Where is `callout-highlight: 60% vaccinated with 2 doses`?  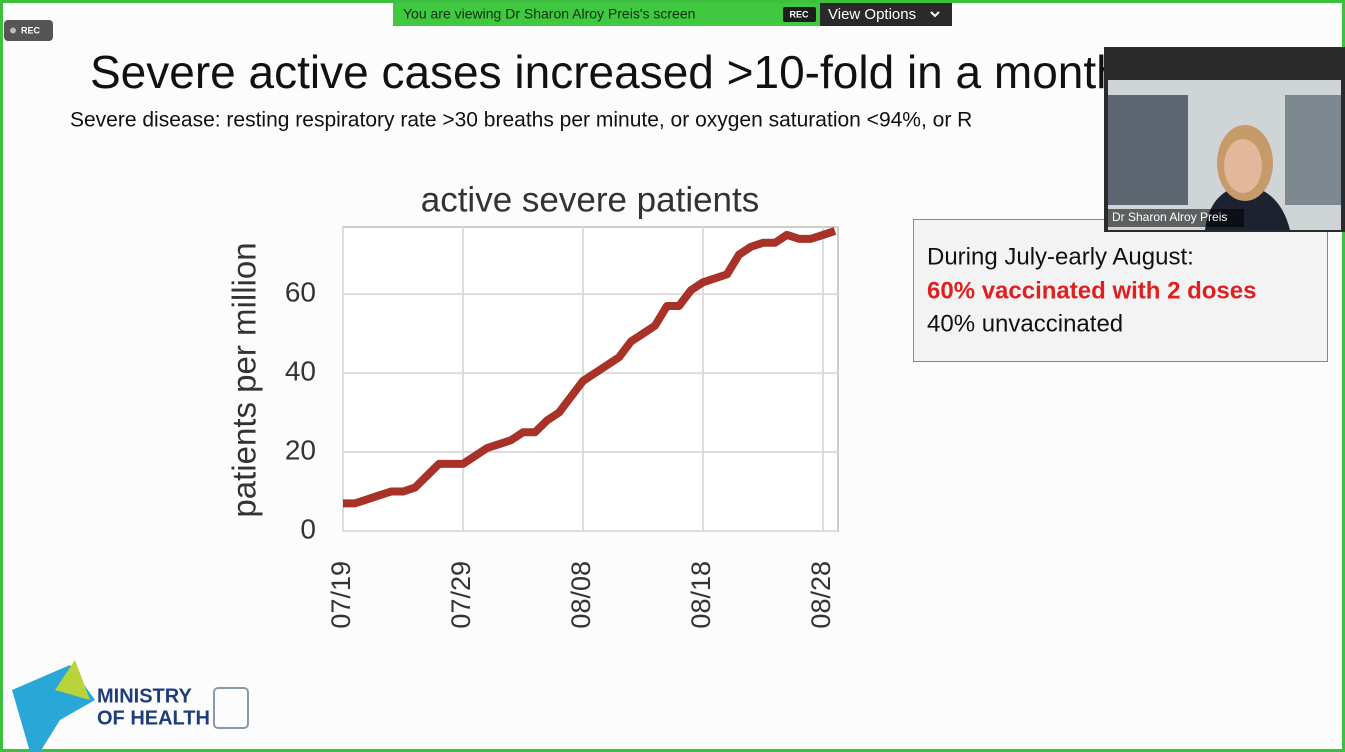
callout-highlight: 60% vaccinated with 2 doses is located at coordinates (1091, 290).